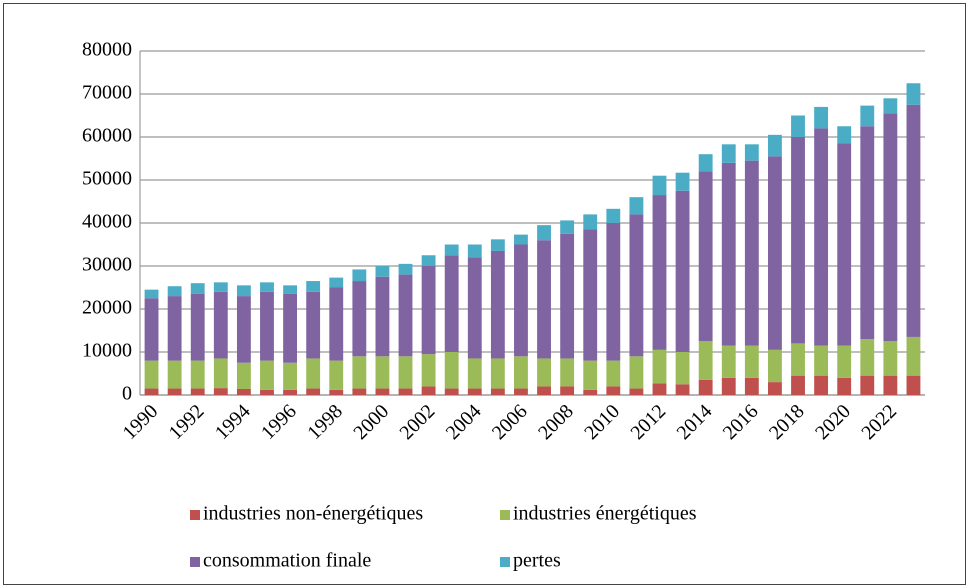  Describe the element at coordinates (107, 222) in the screenshot. I see `y-tick-label: 40000` at that location.